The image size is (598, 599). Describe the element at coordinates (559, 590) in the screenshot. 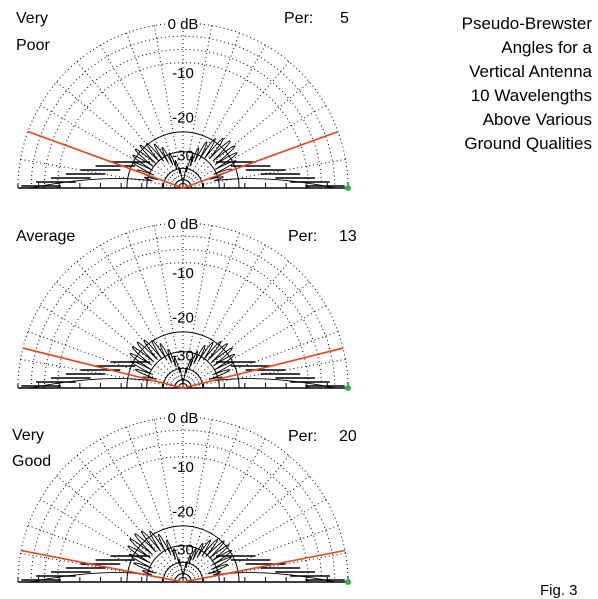

I see `figure-number: Fig. 3` at that location.